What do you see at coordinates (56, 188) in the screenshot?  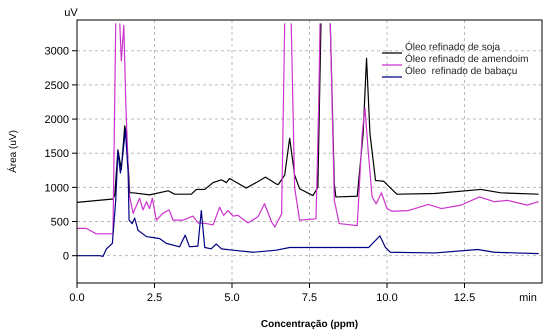 I see `y-tick-label: 1000` at bounding box center [56, 188].